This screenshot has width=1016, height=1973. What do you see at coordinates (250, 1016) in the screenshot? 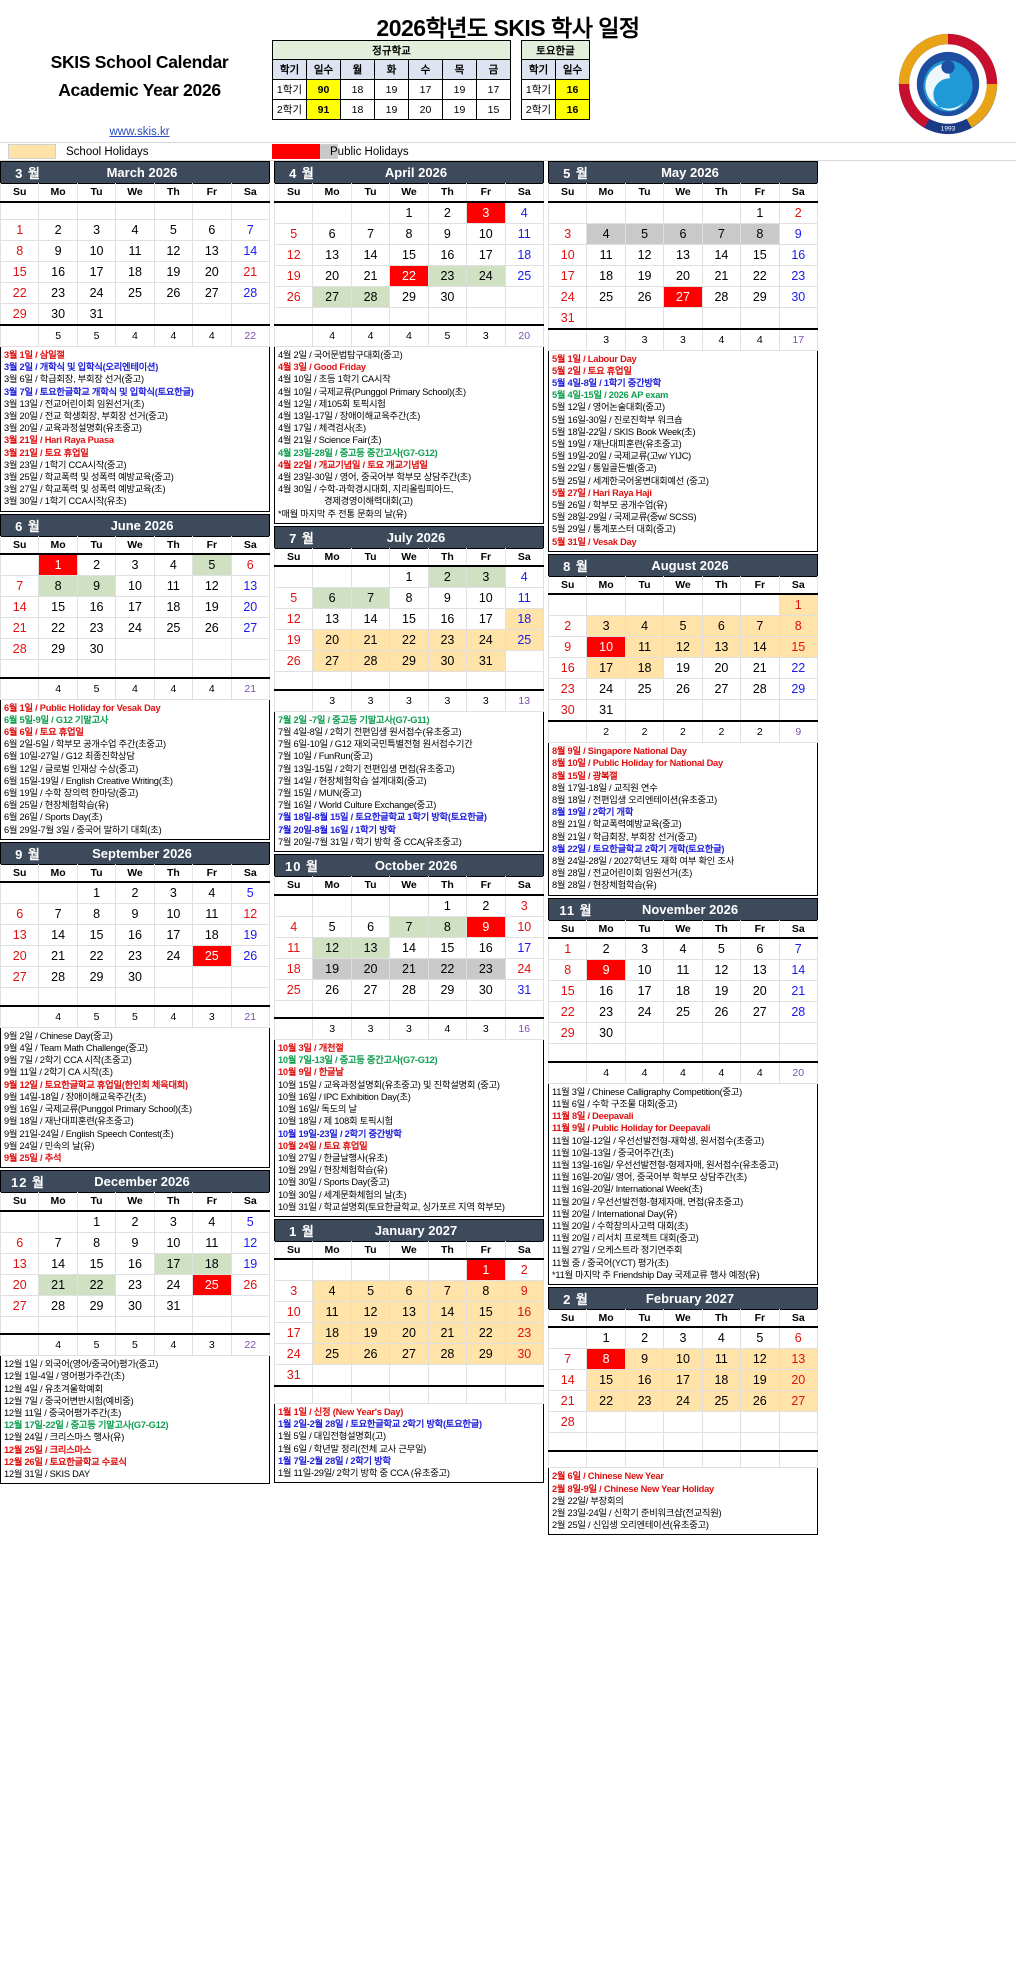
I see `month-total-days: 21` at bounding box center [250, 1016].